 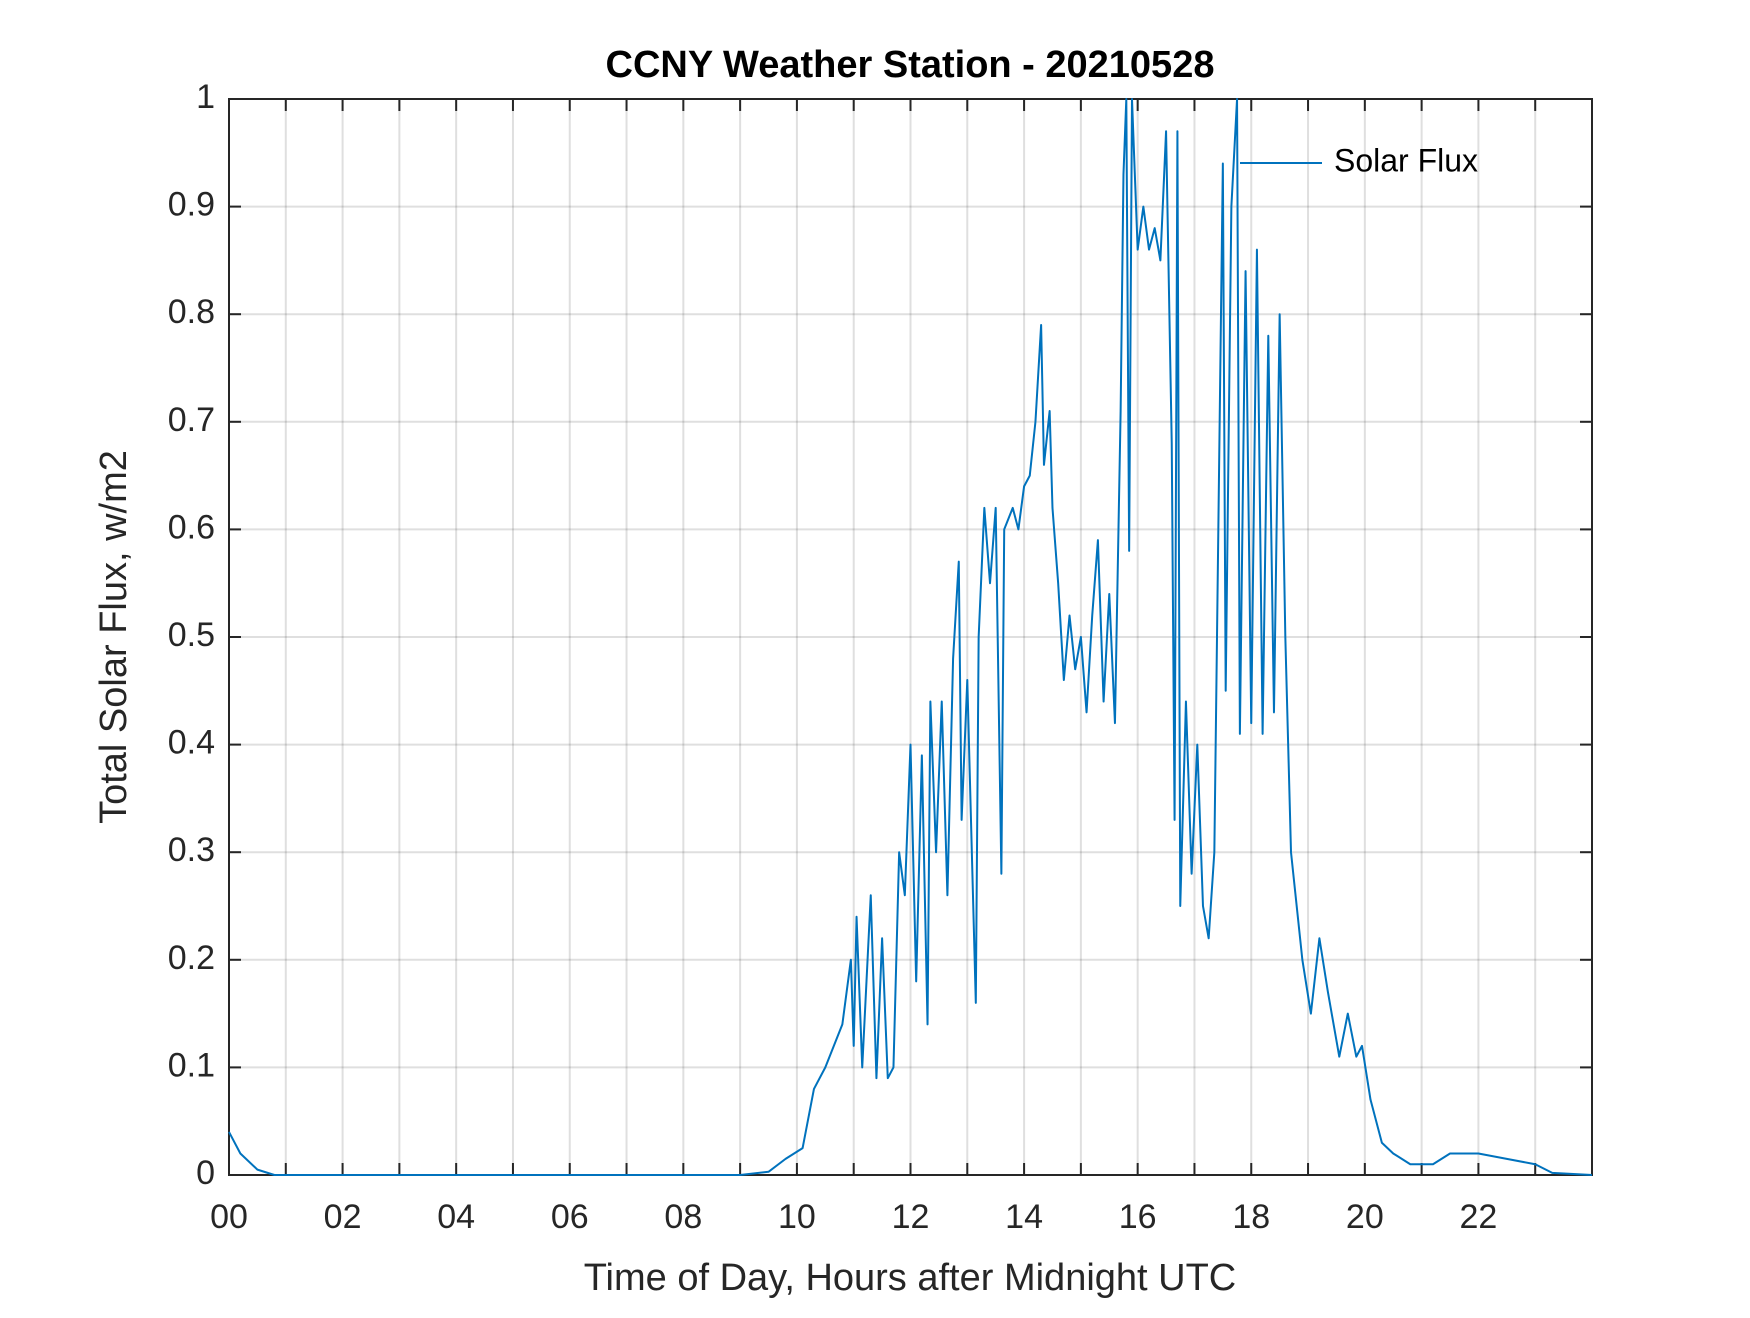 I want to click on y-tick-label: 0.3, so click(x=191, y=850).